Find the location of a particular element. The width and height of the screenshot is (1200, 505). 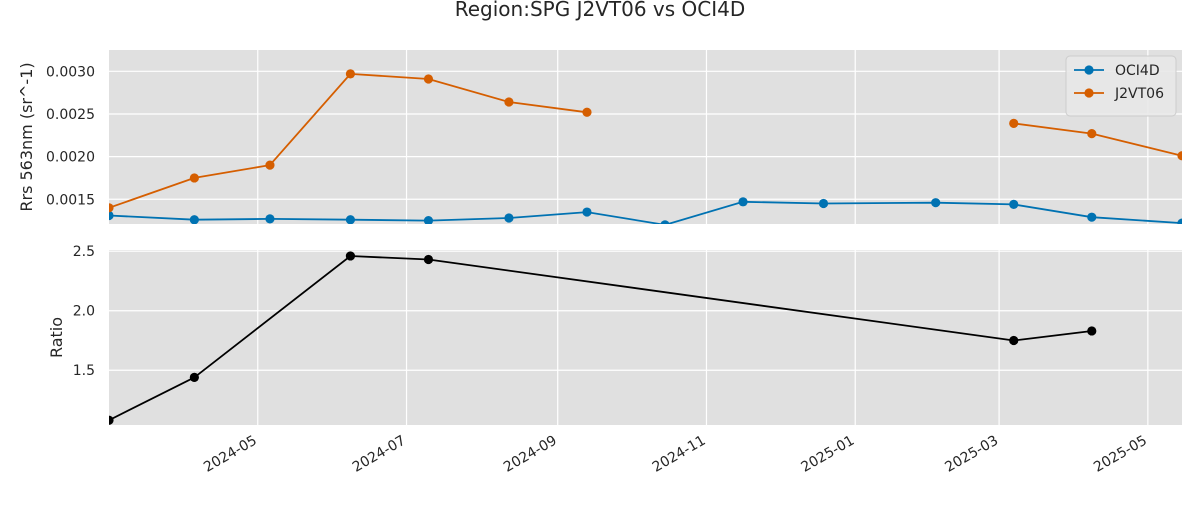

x-tick-label: 2024-05 is located at coordinates (230, 454).